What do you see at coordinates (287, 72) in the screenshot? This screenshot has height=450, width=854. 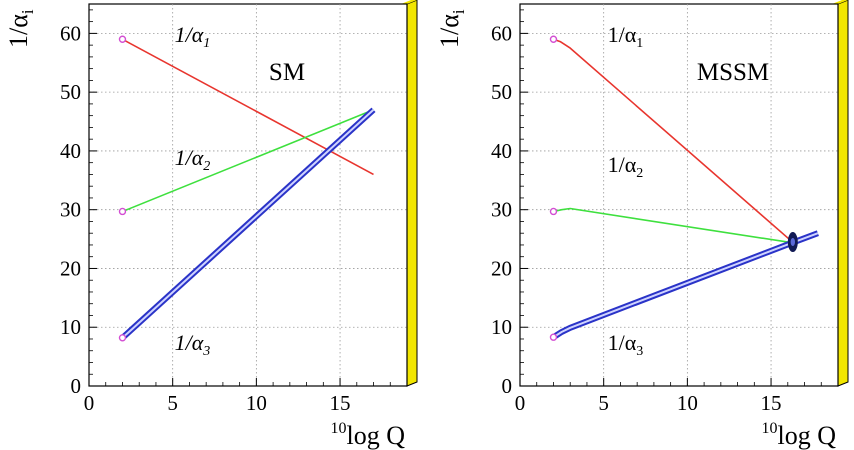 I see `model-annotation: SM` at bounding box center [287, 72].